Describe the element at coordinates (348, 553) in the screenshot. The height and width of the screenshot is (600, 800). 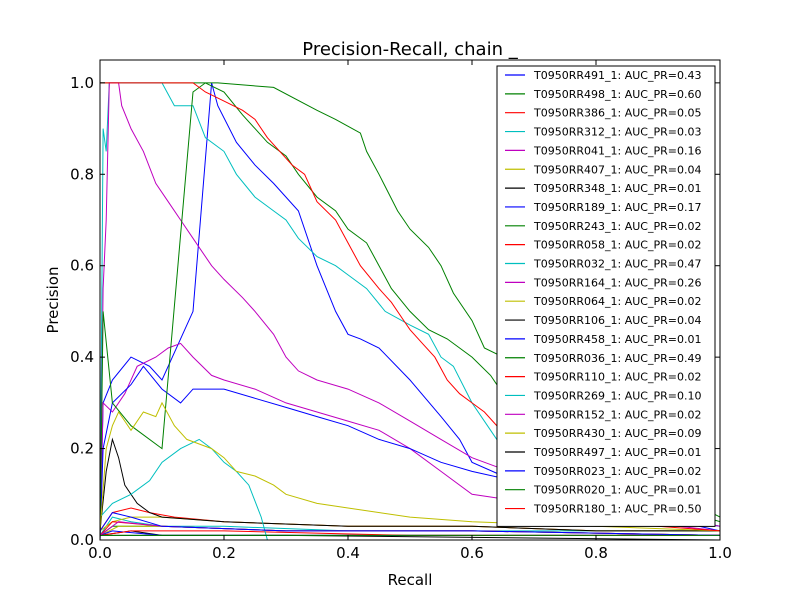
I see `x-tick-label: 0.4` at that location.